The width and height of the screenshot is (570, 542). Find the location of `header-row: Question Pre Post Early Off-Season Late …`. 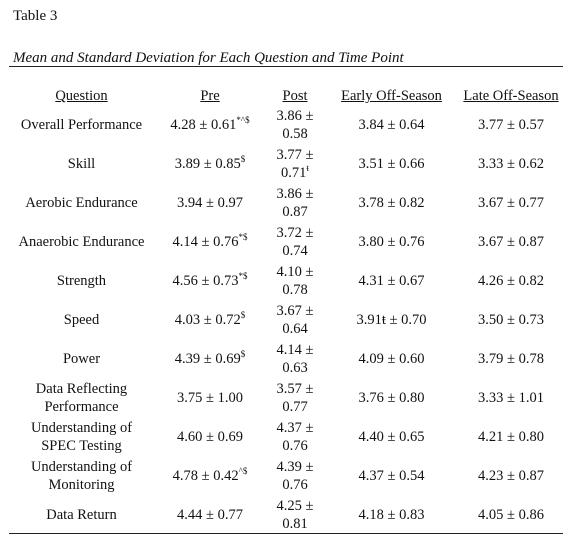

header-row: Question Pre Post Early Off-Season Late … is located at coordinates (286, 86).